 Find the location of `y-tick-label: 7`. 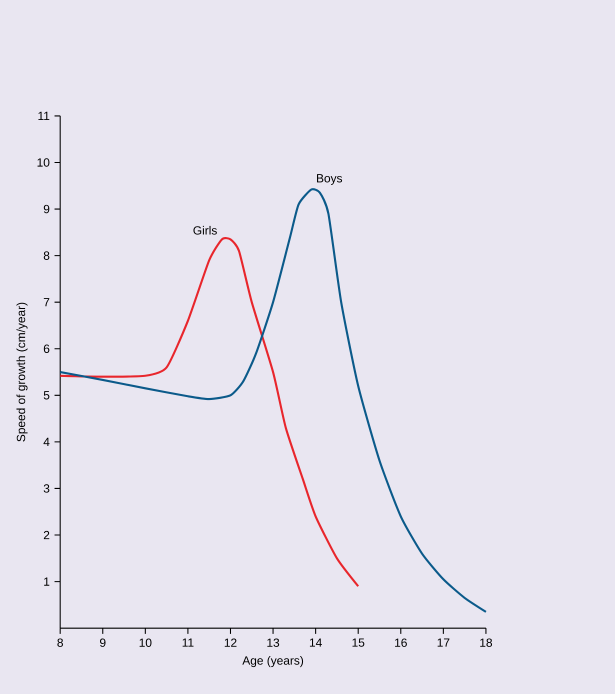

y-tick-label: 7 is located at coordinates (47, 302).